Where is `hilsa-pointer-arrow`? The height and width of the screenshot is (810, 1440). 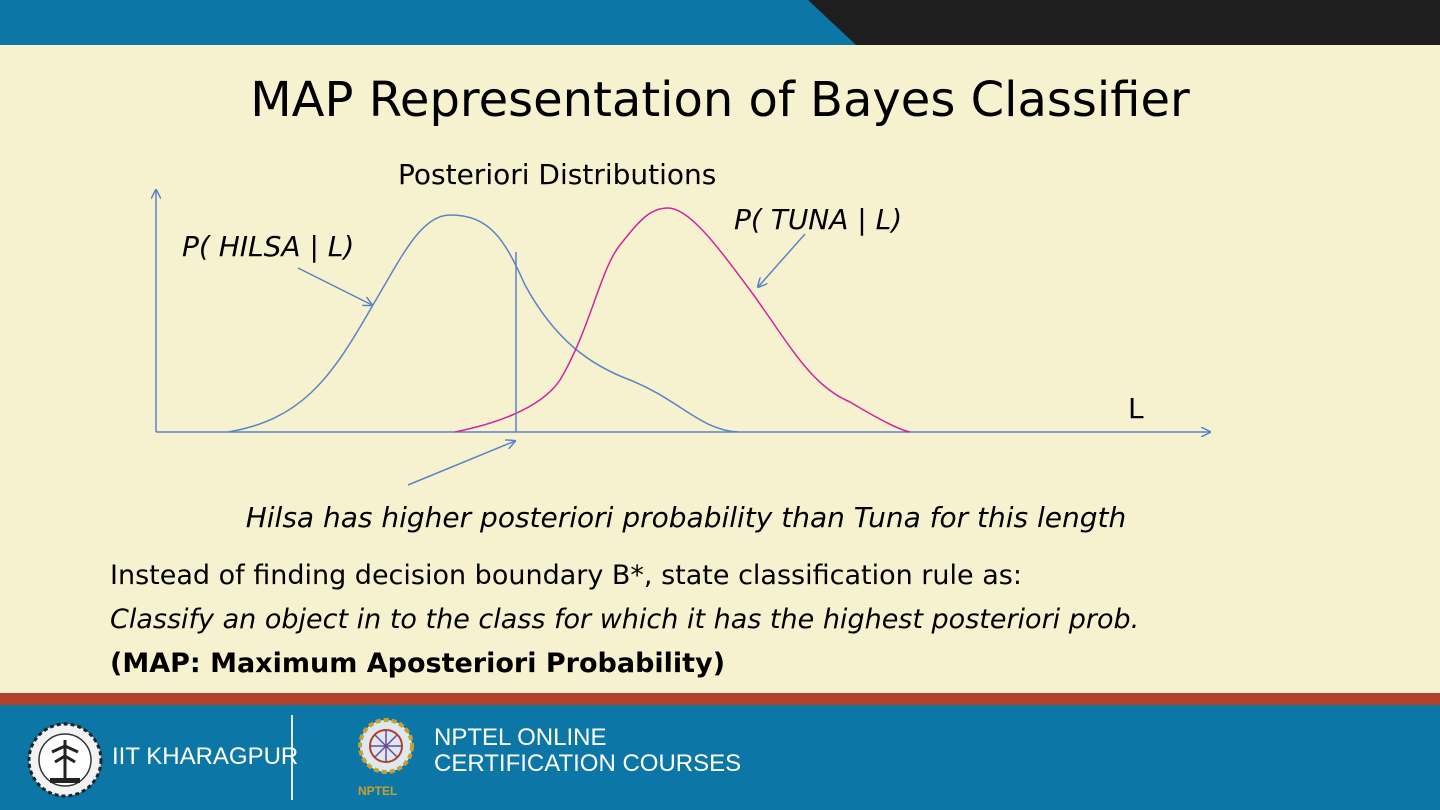
hilsa-pointer-arrow is located at coordinates (334, 286).